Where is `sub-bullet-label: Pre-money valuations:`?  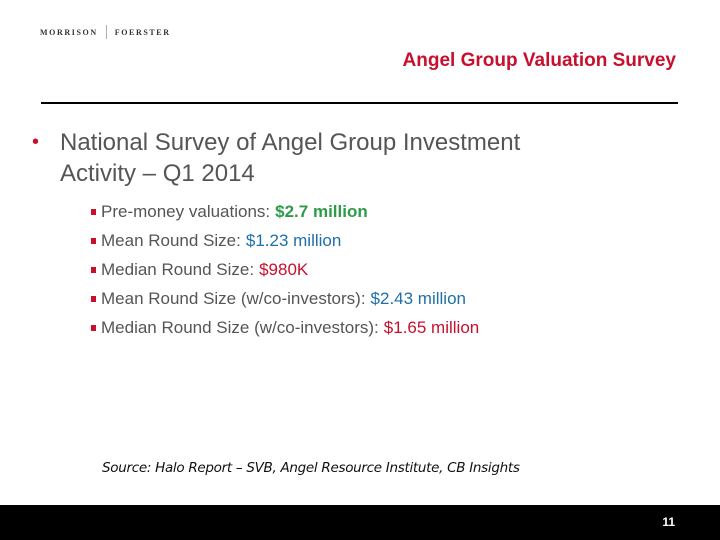 sub-bullet-label: Pre-money valuations: is located at coordinates (186, 211).